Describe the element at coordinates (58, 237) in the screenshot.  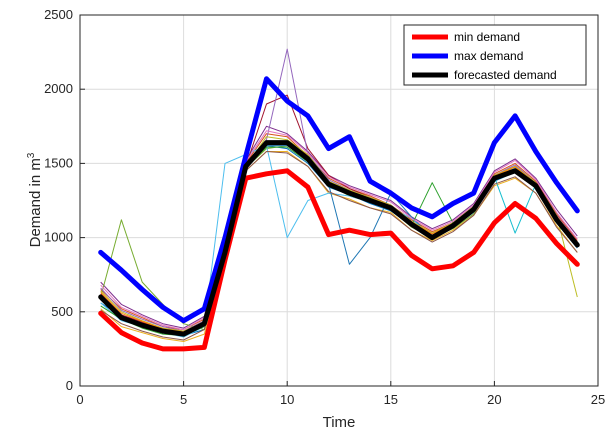
I see `y-tick-label: 1000` at that location.